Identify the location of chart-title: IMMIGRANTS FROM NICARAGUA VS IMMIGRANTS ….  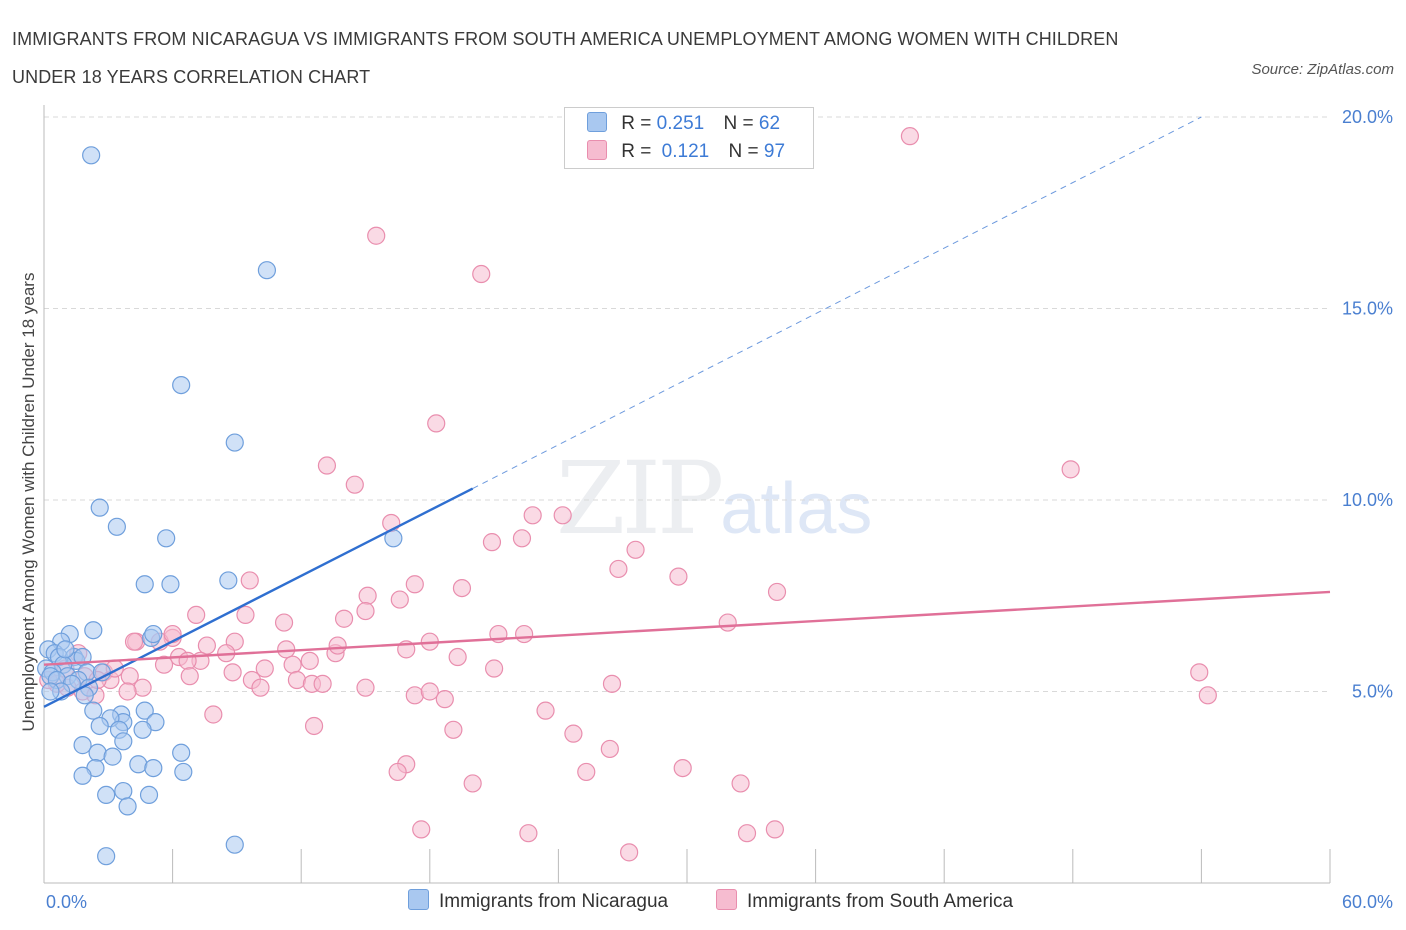
(612, 58).